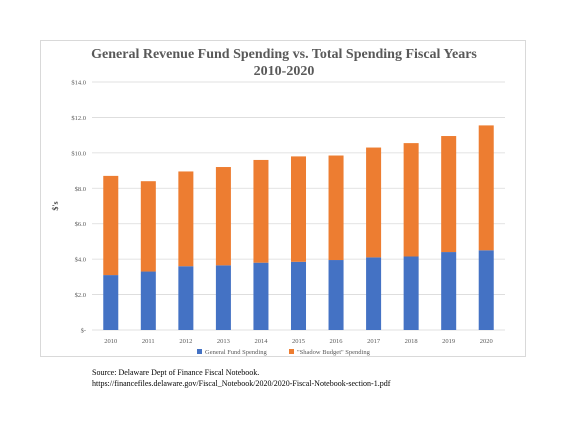 This screenshot has width=568, height=439. What do you see at coordinates (148, 300) in the screenshot?
I see `bar-general-fund-2011` at bounding box center [148, 300].